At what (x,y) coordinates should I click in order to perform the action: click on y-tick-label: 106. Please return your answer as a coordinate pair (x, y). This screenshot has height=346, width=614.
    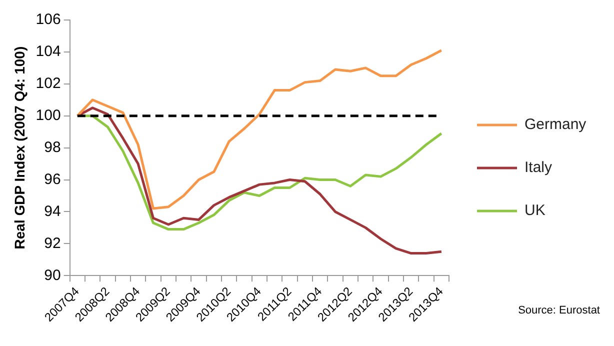
    Looking at the image, I should click on (48, 19).